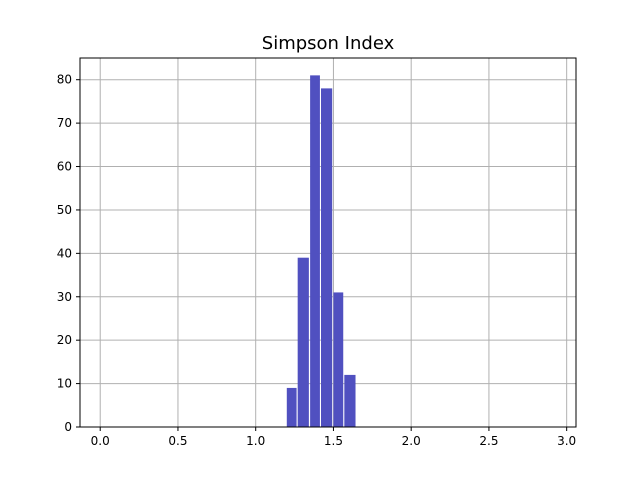 Image resolution: width=640 pixels, height=480 pixels. I want to click on y-tick-label: 20, so click(64, 340).